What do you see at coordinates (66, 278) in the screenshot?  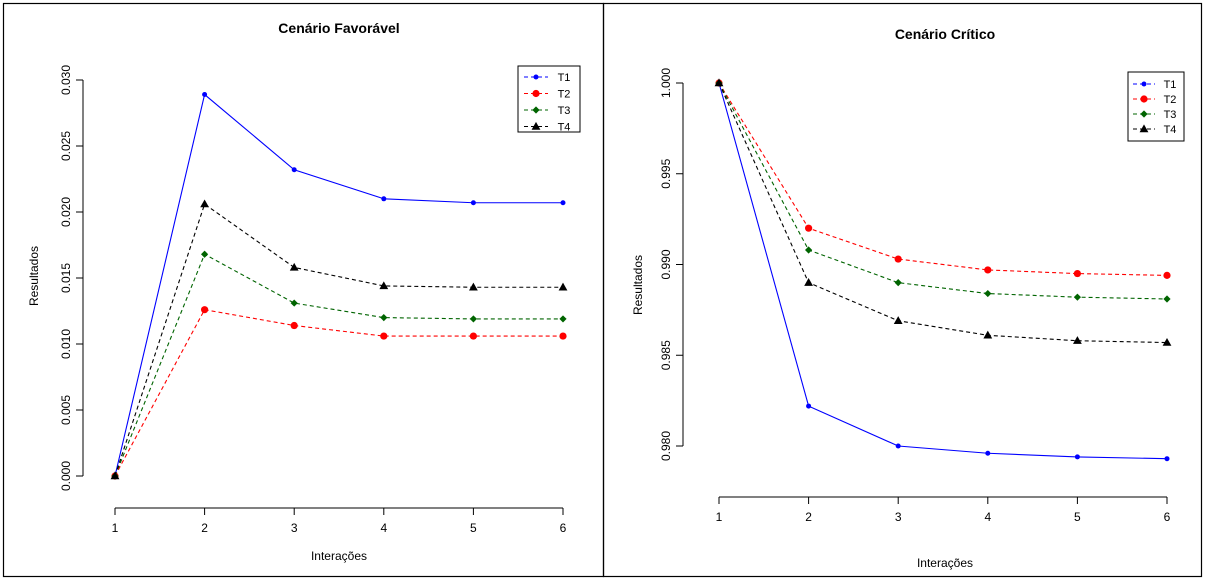 I see `y-tick-label: 0.015` at bounding box center [66, 278].